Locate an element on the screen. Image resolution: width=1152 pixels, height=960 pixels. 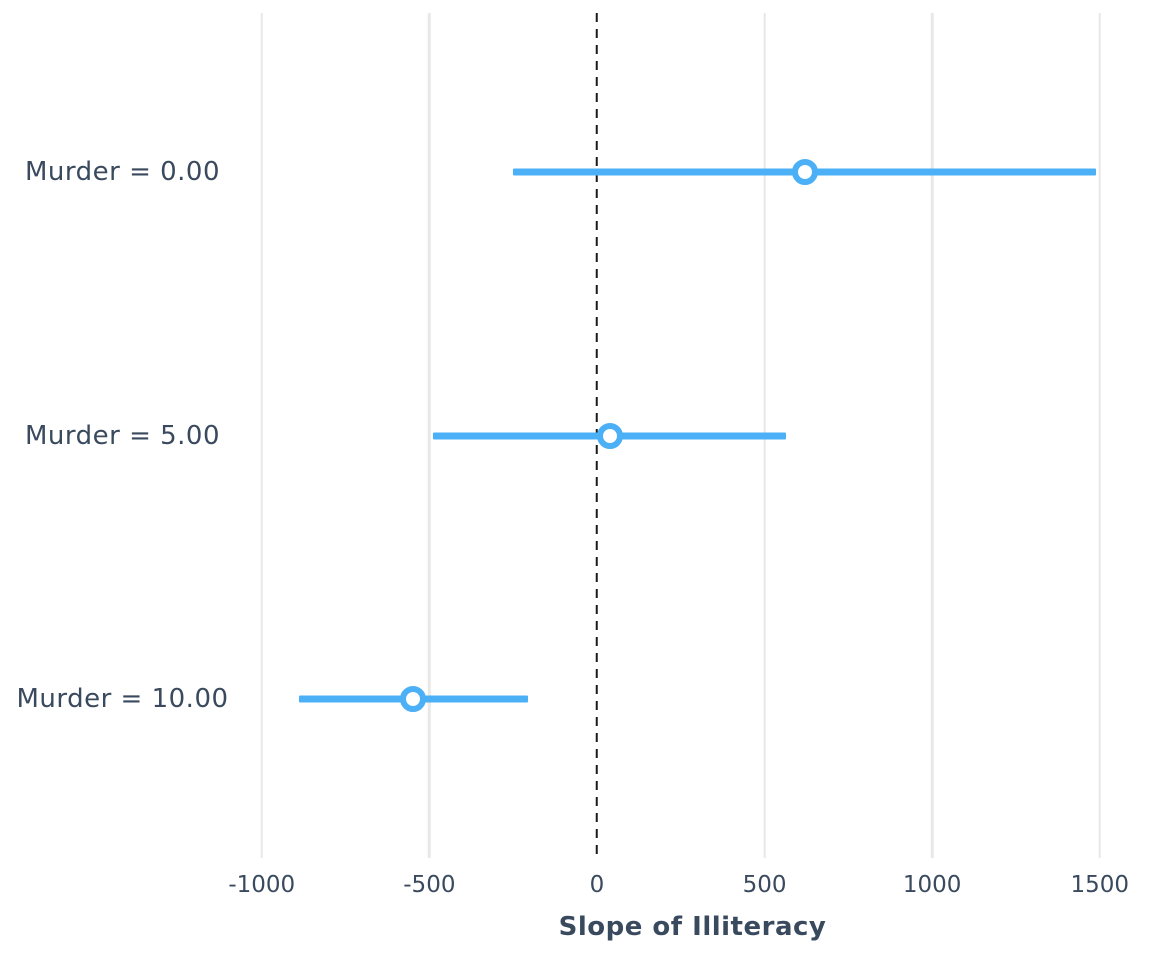
x-axis-title: Slope of Illiteracy is located at coordinates (692, 927).